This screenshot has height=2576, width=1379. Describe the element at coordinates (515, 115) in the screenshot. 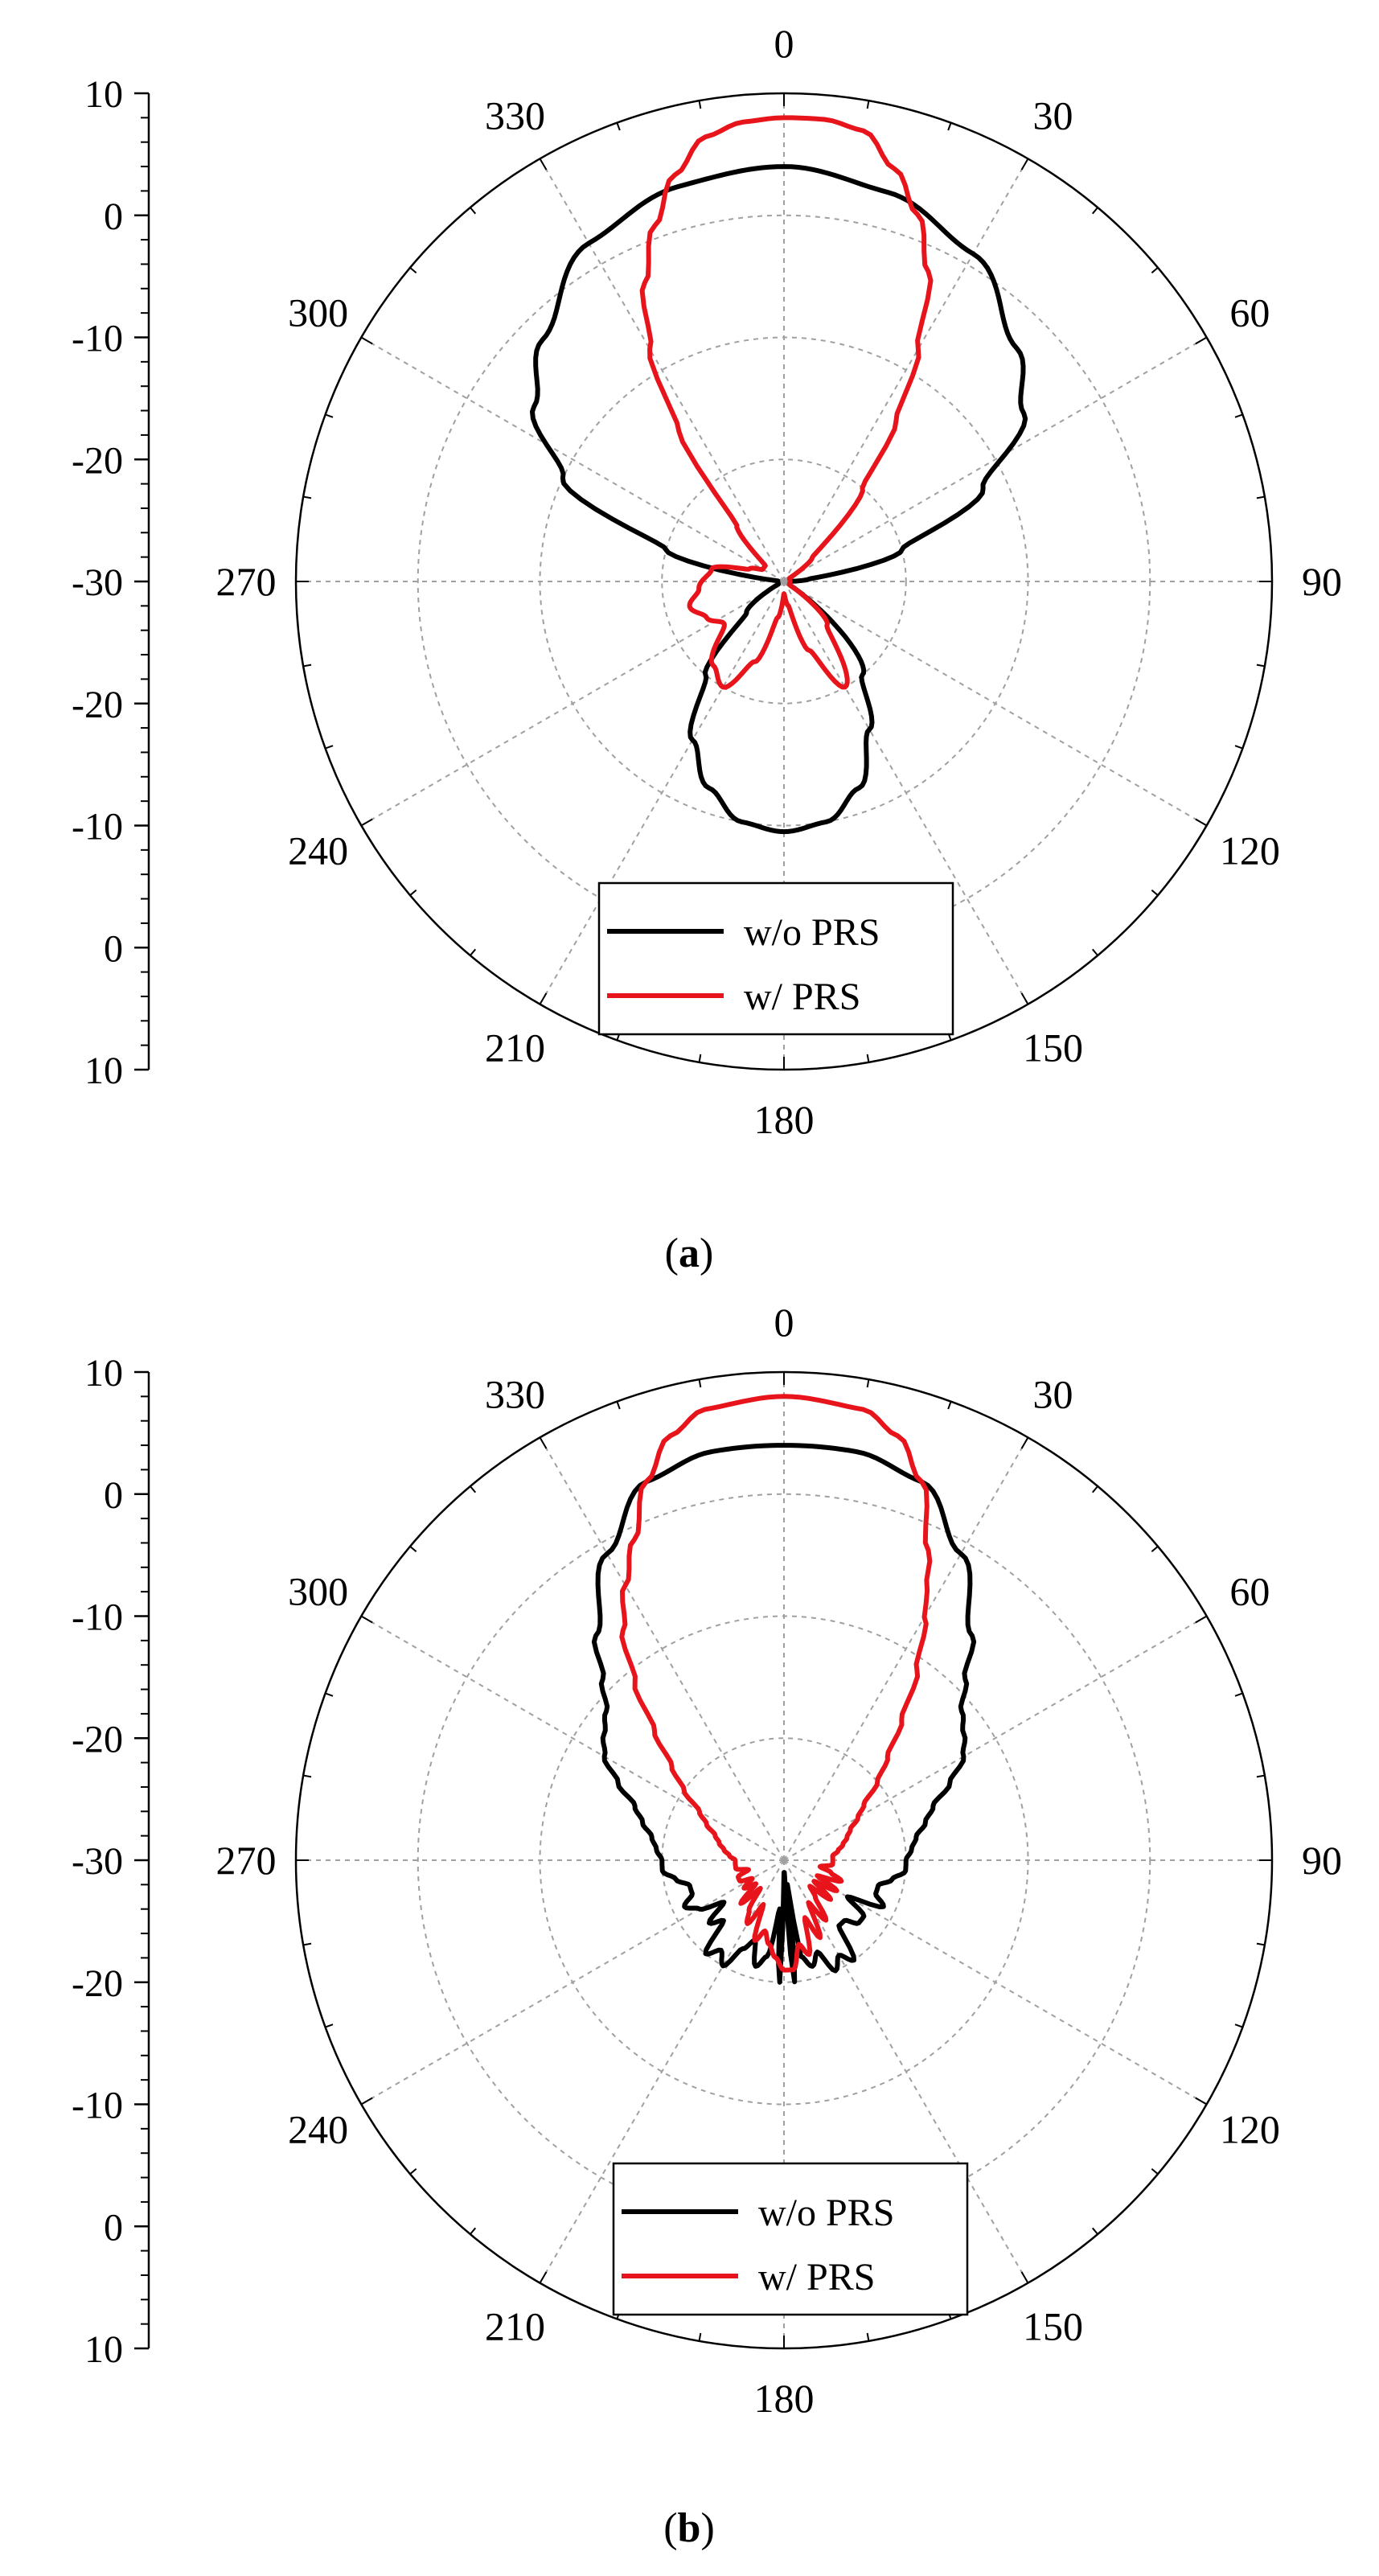

I see `angle-label-330: 330` at that location.